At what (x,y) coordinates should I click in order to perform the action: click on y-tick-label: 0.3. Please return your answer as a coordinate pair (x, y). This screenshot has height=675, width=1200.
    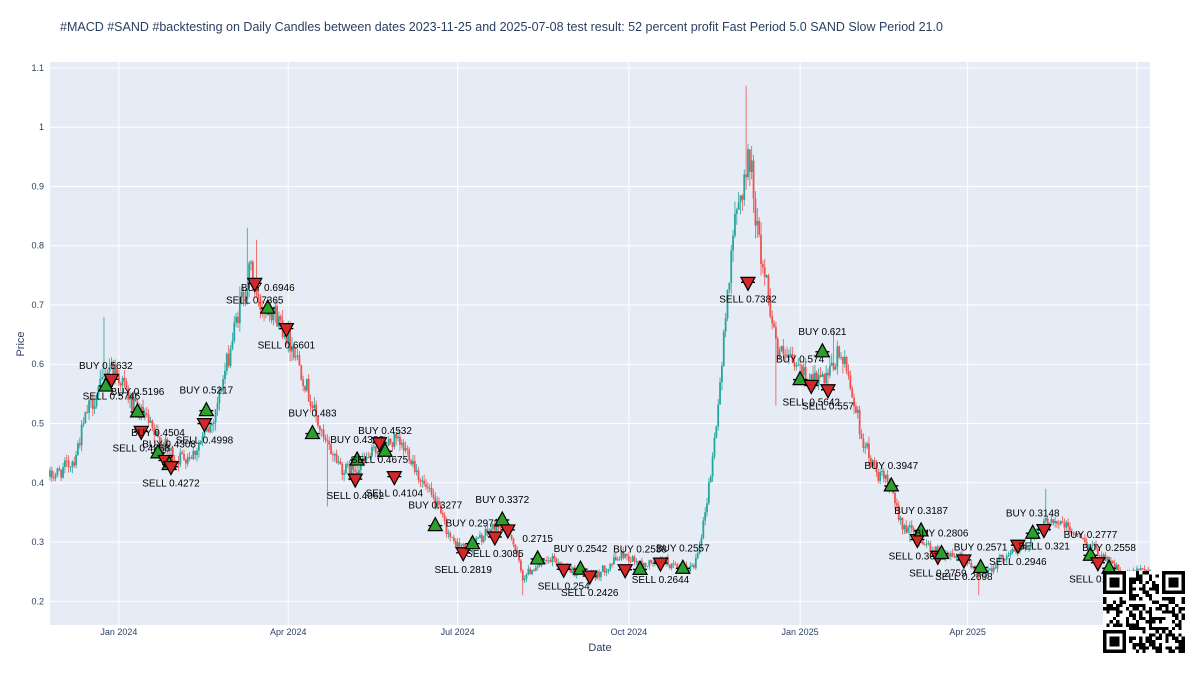
    Looking at the image, I should click on (37, 542).